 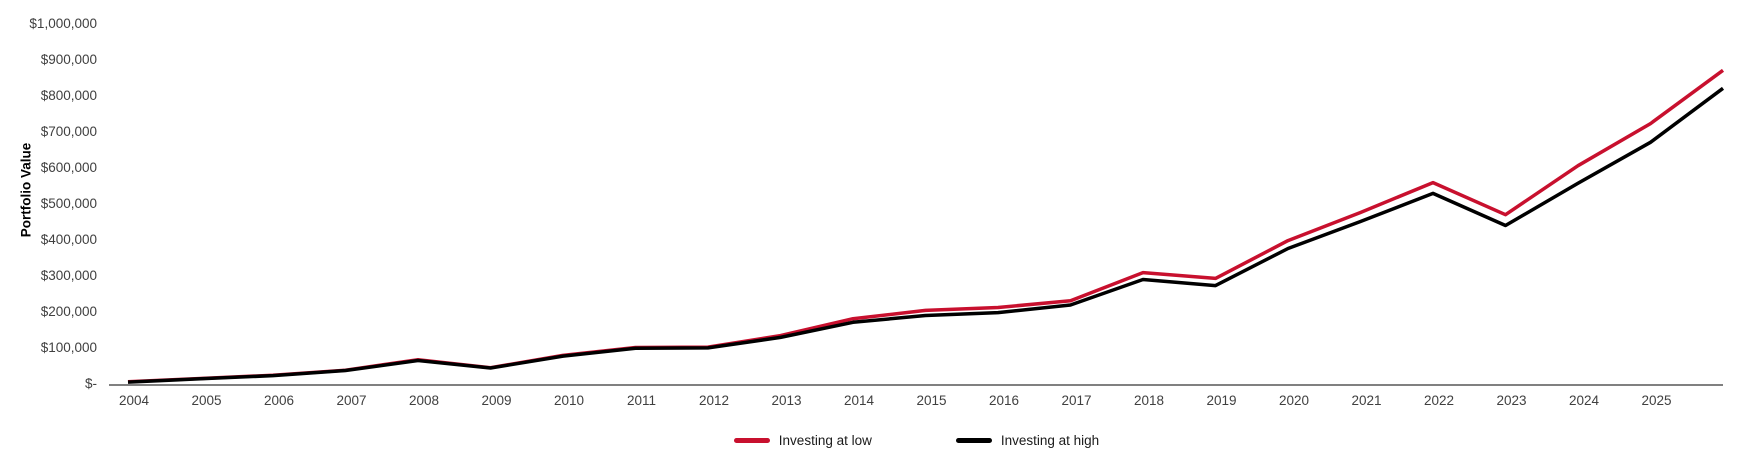 What do you see at coordinates (973, 440) in the screenshot?
I see `legend-swatch-investing-at-high` at bounding box center [973, 440].